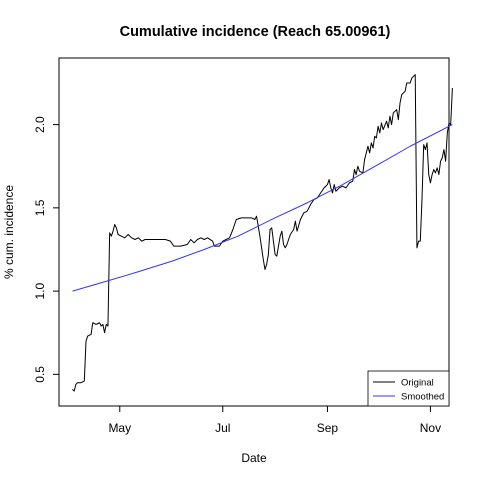 The height and width of the screenshot is (485, 480). Describe the element at coordinates (222, 428) in the screenshot. I see `x-tick-label: Jul` at that location.